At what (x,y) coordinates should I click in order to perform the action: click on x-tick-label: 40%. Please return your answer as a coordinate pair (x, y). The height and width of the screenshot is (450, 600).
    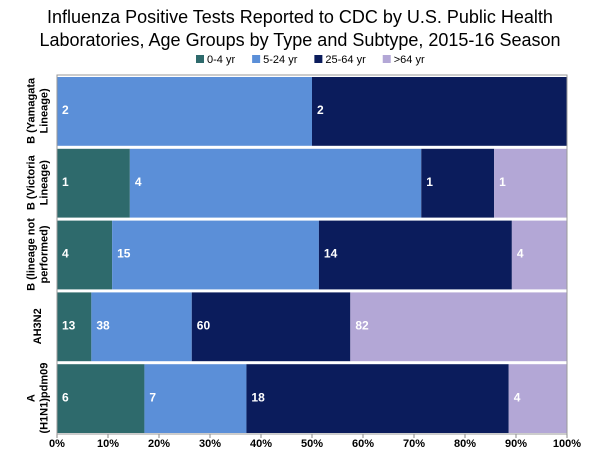
    Looking at the image, I should click on (261, 444).